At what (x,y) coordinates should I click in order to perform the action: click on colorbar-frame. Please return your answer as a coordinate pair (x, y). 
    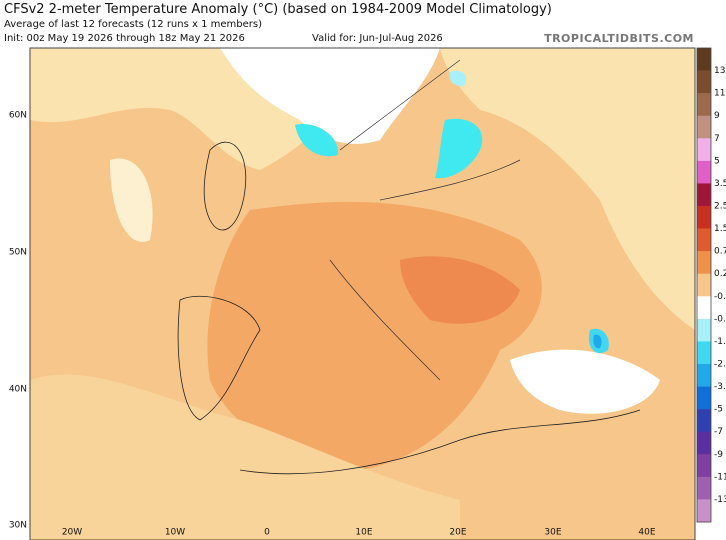
    Looking at the image, I should click on (704, 285).